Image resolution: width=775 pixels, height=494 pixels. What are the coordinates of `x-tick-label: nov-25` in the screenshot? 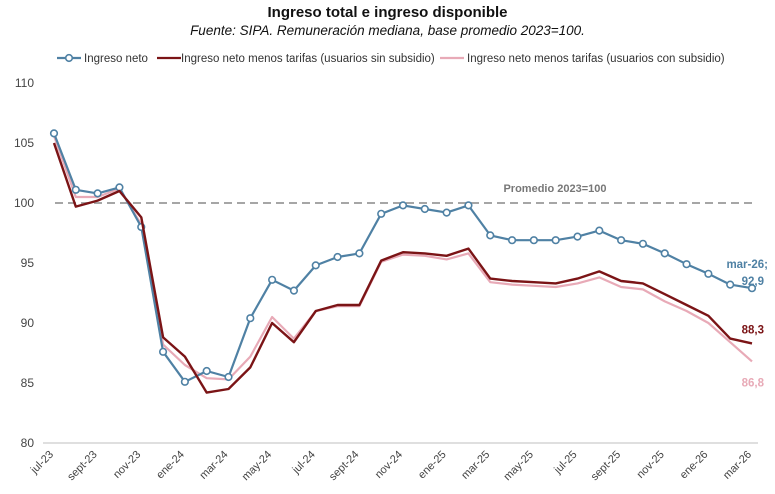 It's located at (651, 465).